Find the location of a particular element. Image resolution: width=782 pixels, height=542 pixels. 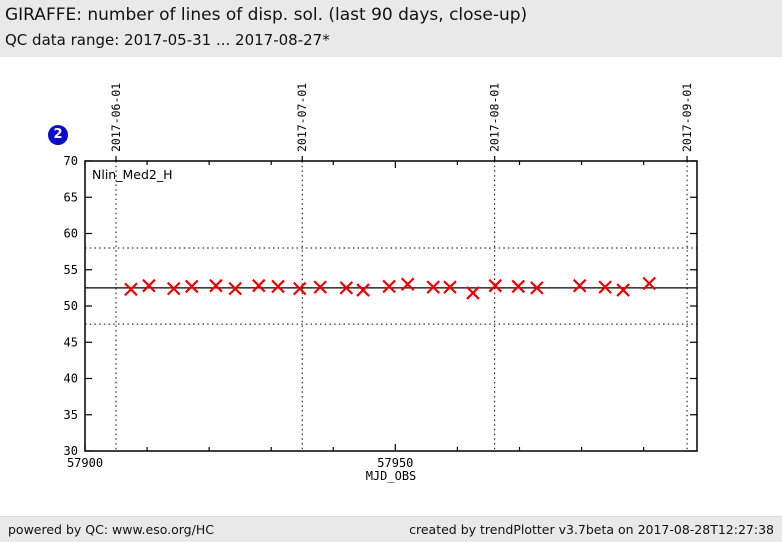

threshold-lines is located at coordinates (391, 286).